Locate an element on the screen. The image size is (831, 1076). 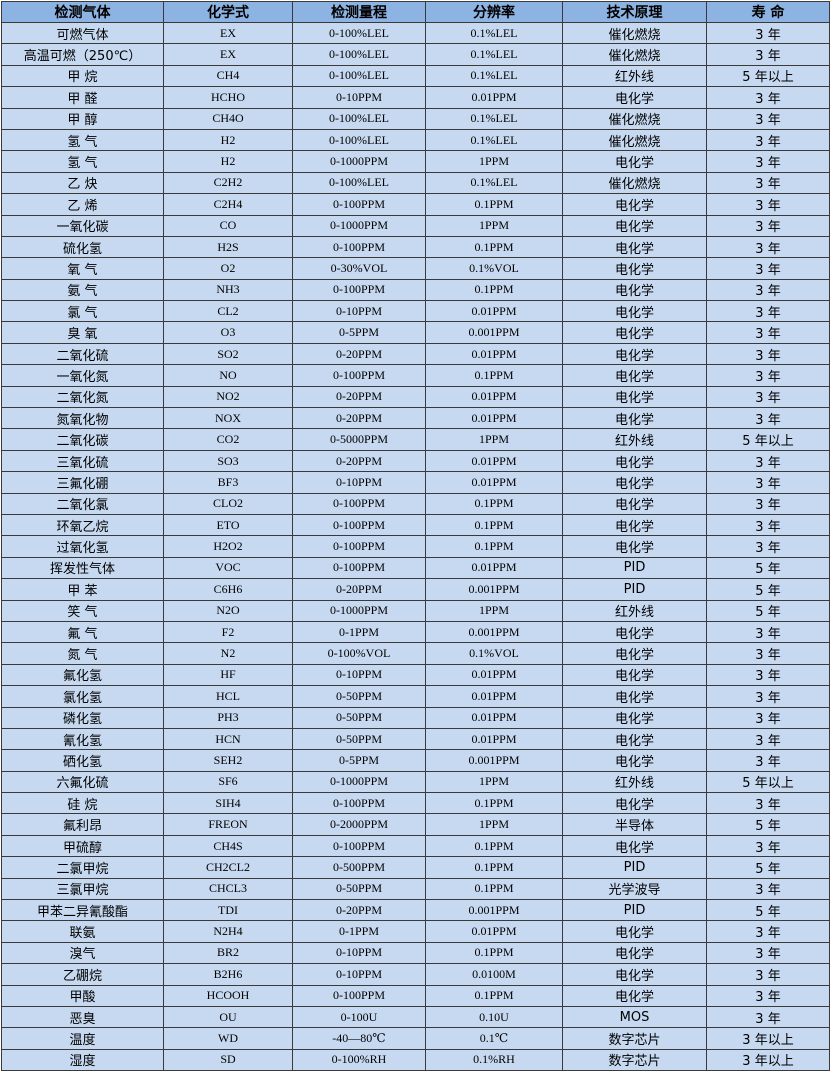
cell-formula: H2O2 is located at coordinates (228, 546).